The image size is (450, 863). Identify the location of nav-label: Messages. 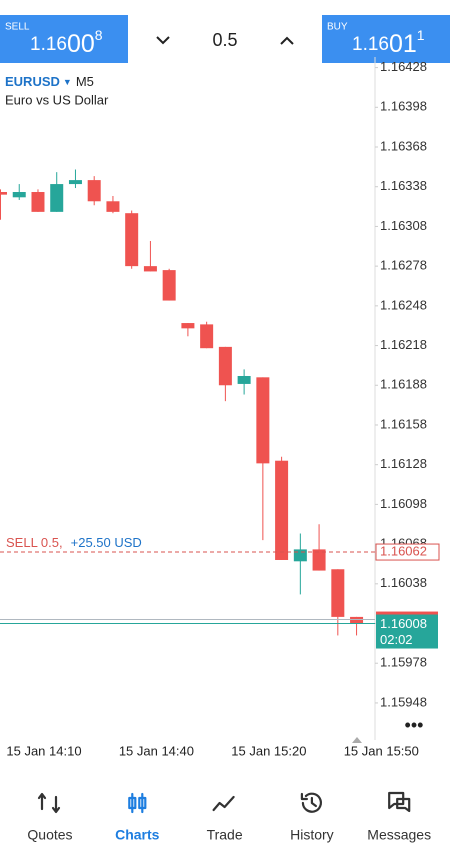
(399, 835).